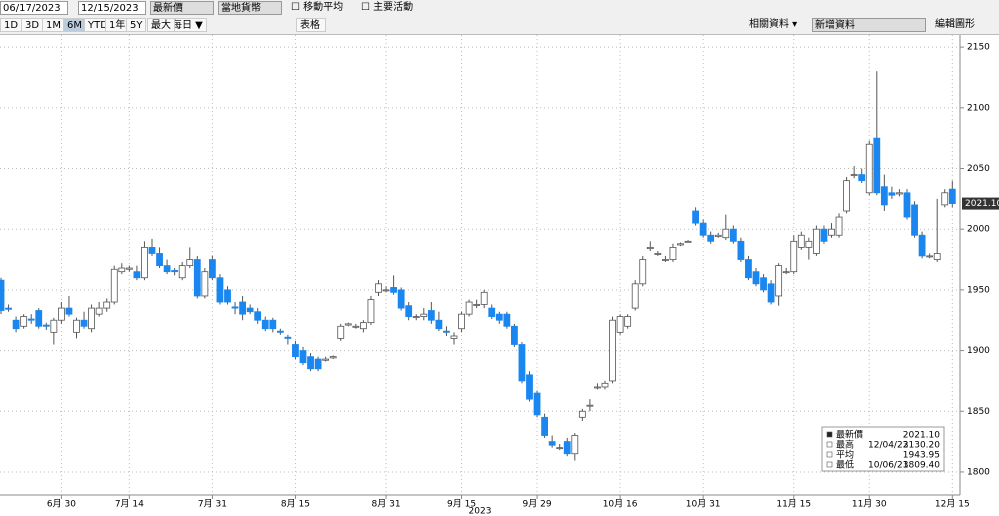  What do you see at coordinates (61, 504) in the screenshot?
I see `x-tick-label: 6月 30` at bounding box center [61, 504].